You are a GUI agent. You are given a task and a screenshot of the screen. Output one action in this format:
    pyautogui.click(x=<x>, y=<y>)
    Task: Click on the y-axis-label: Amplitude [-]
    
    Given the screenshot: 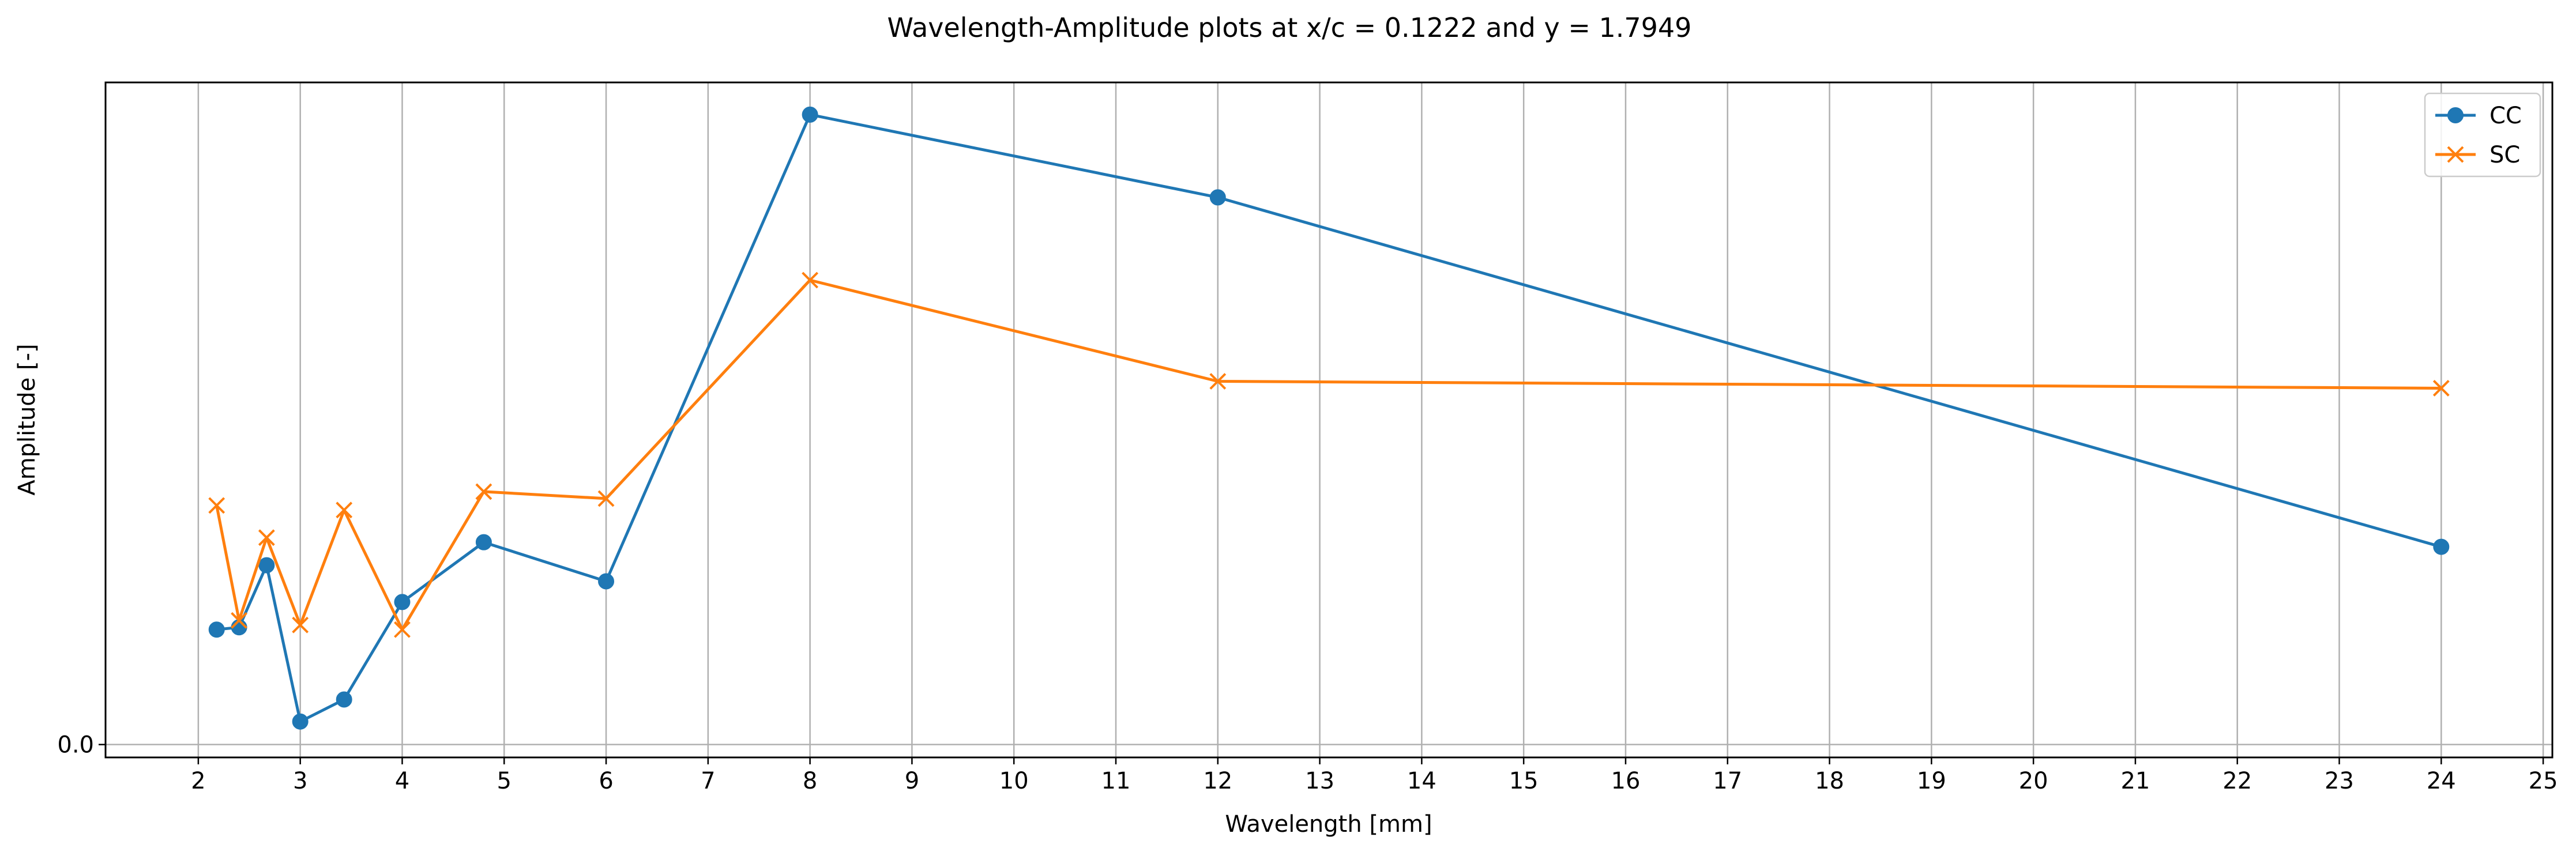 What is the action you would take?
    pyautogui.click(x=27, y=419)
    